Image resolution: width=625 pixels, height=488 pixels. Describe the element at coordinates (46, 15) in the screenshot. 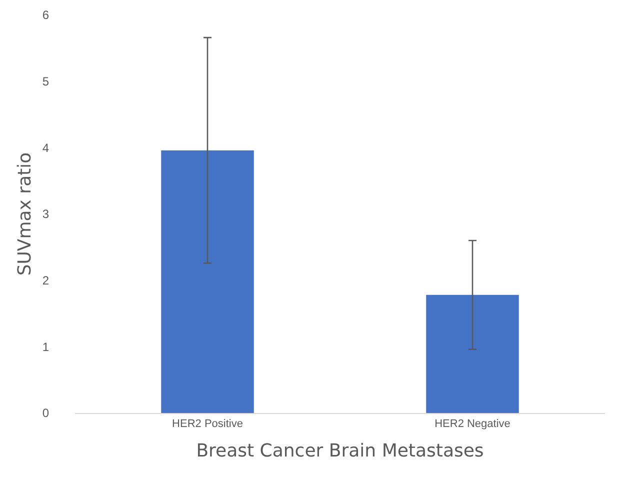

I see `y-tick-label: 6` at that location.